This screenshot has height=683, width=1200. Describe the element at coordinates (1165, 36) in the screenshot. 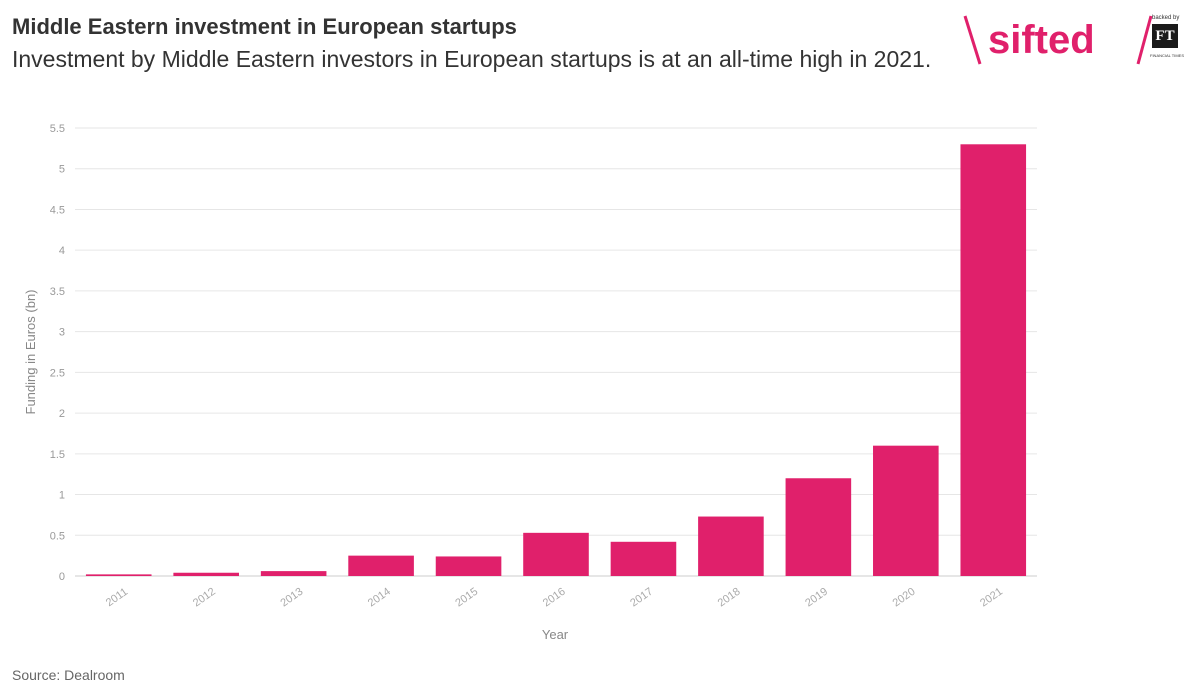

I see `ft-logo: FT` at that location.